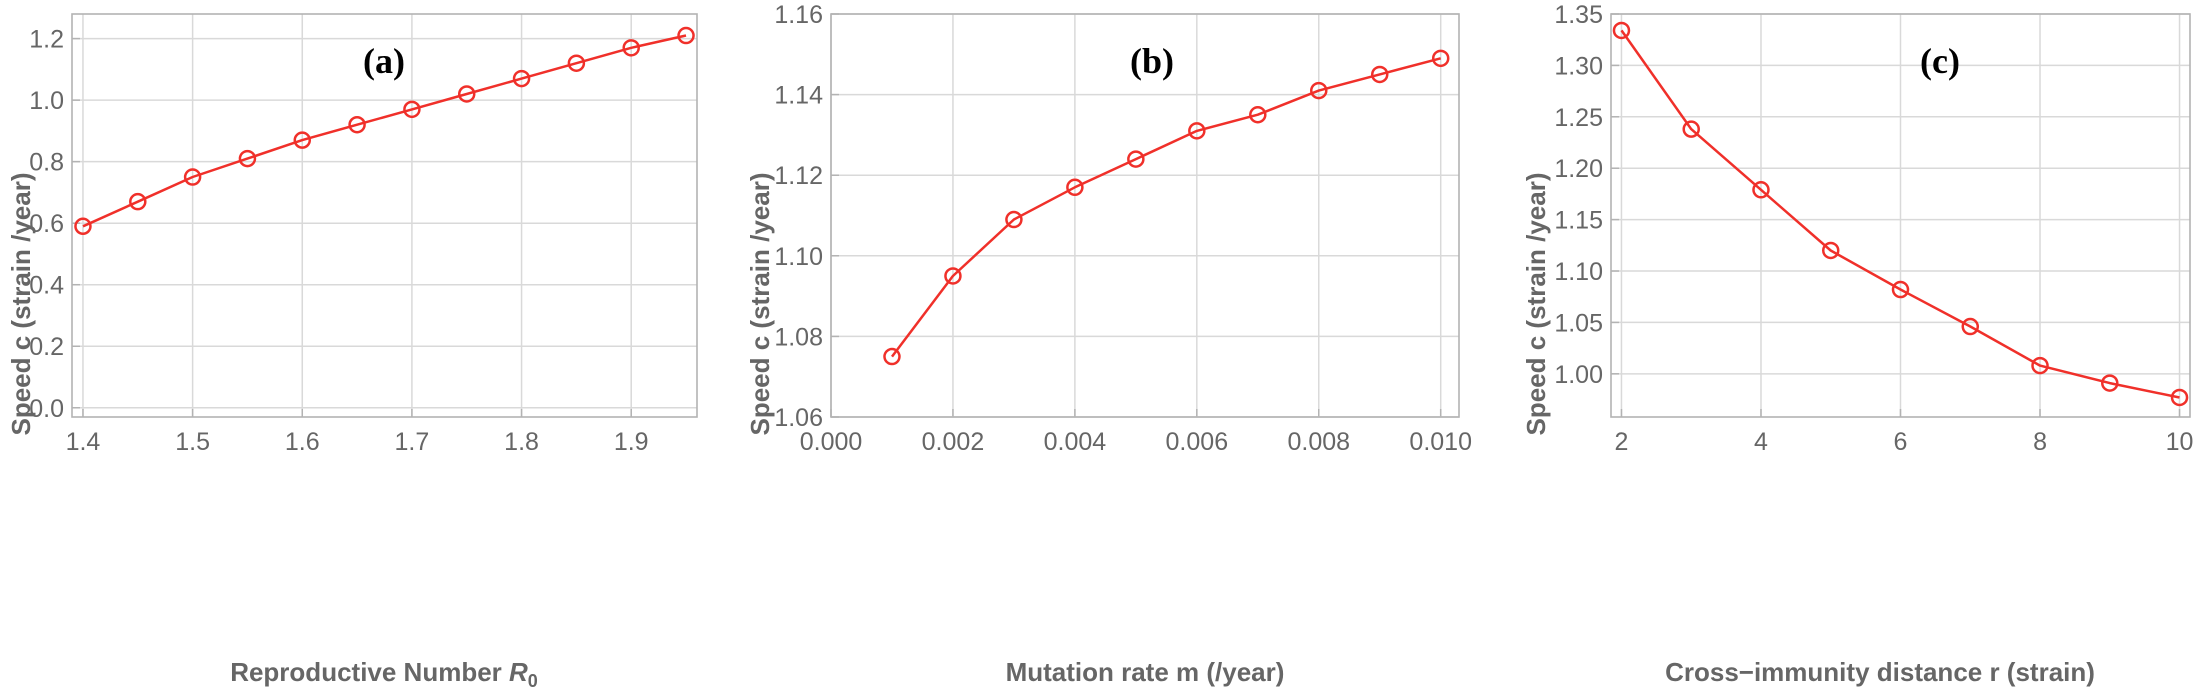 Image resolution: width=2200 pixels, height=694 pixels. What do you see at coordinates (798, 96) in the screenshot?
I see `panel-b-y-tick-label: 1.14` at bounding box center [798, 96].